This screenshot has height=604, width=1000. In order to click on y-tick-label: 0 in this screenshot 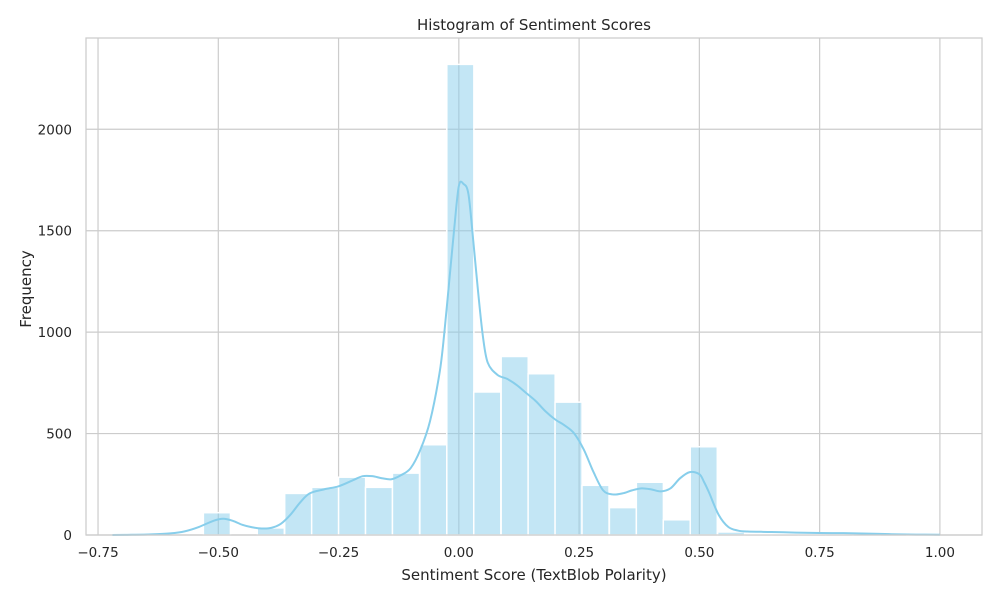, I will do `click(67, 536)`.